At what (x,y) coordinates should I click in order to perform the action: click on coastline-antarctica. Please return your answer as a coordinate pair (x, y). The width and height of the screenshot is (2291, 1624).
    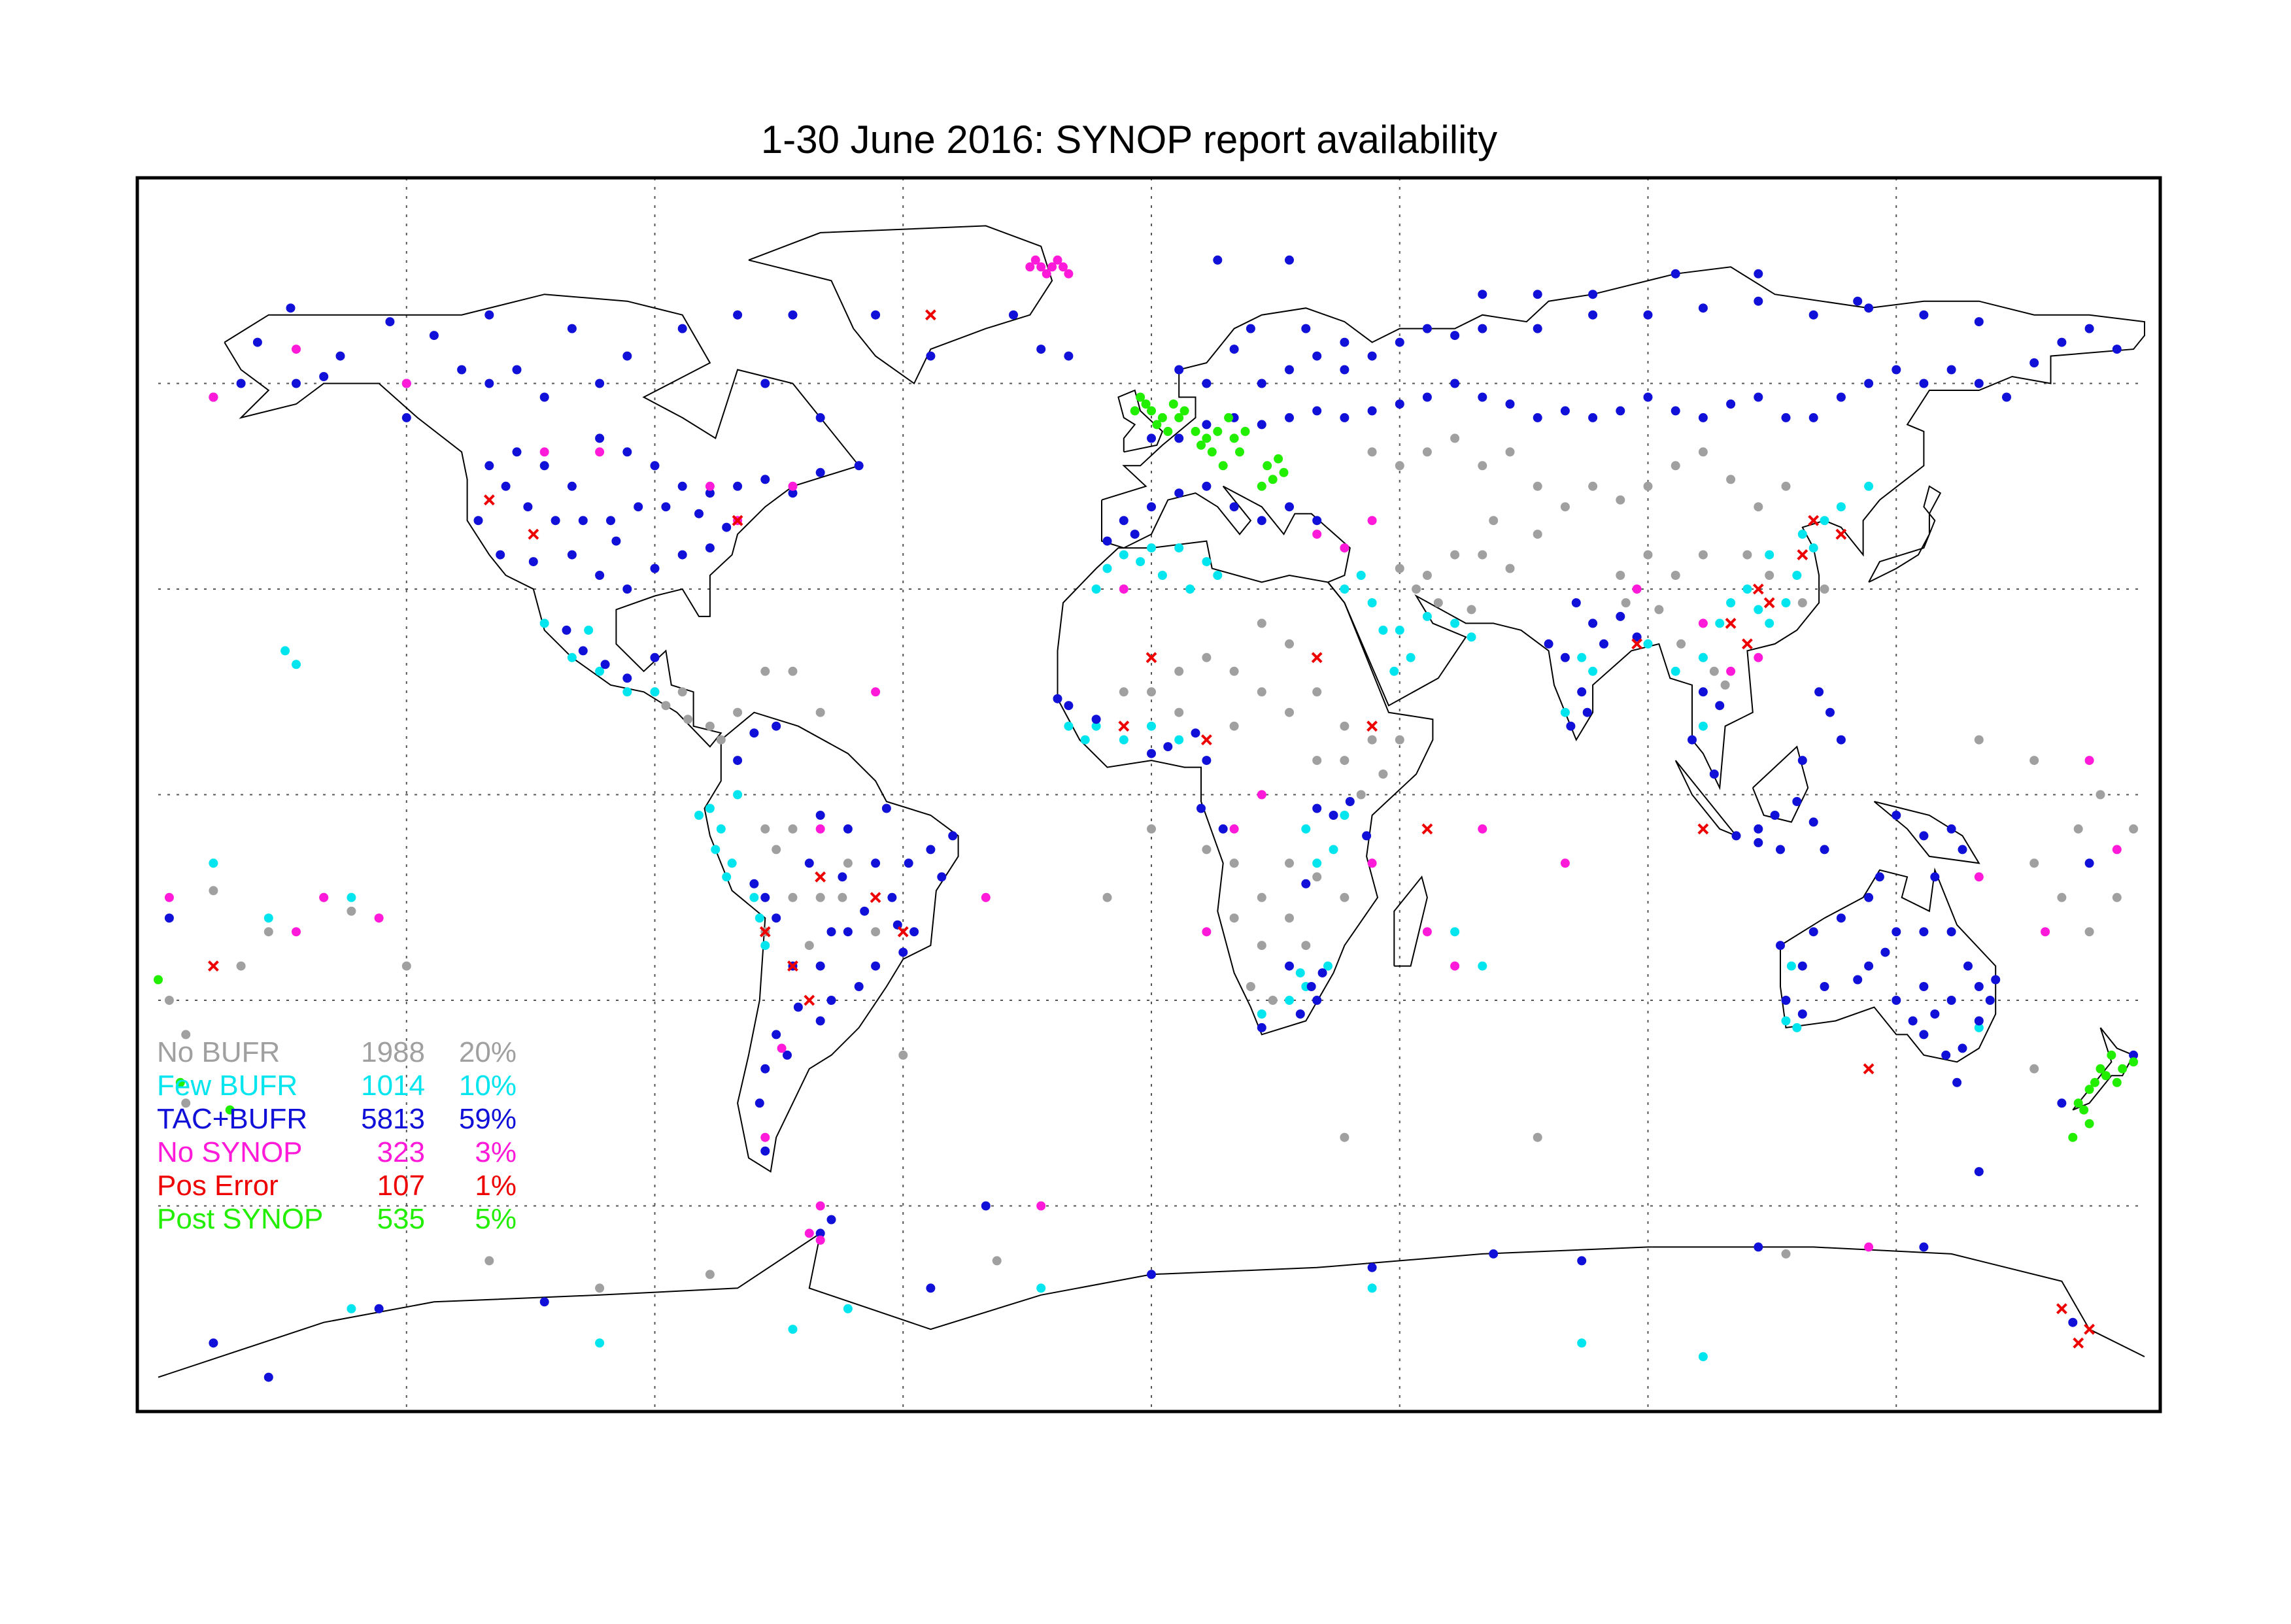
    Looking at the image, I should click on (1151, 1305).